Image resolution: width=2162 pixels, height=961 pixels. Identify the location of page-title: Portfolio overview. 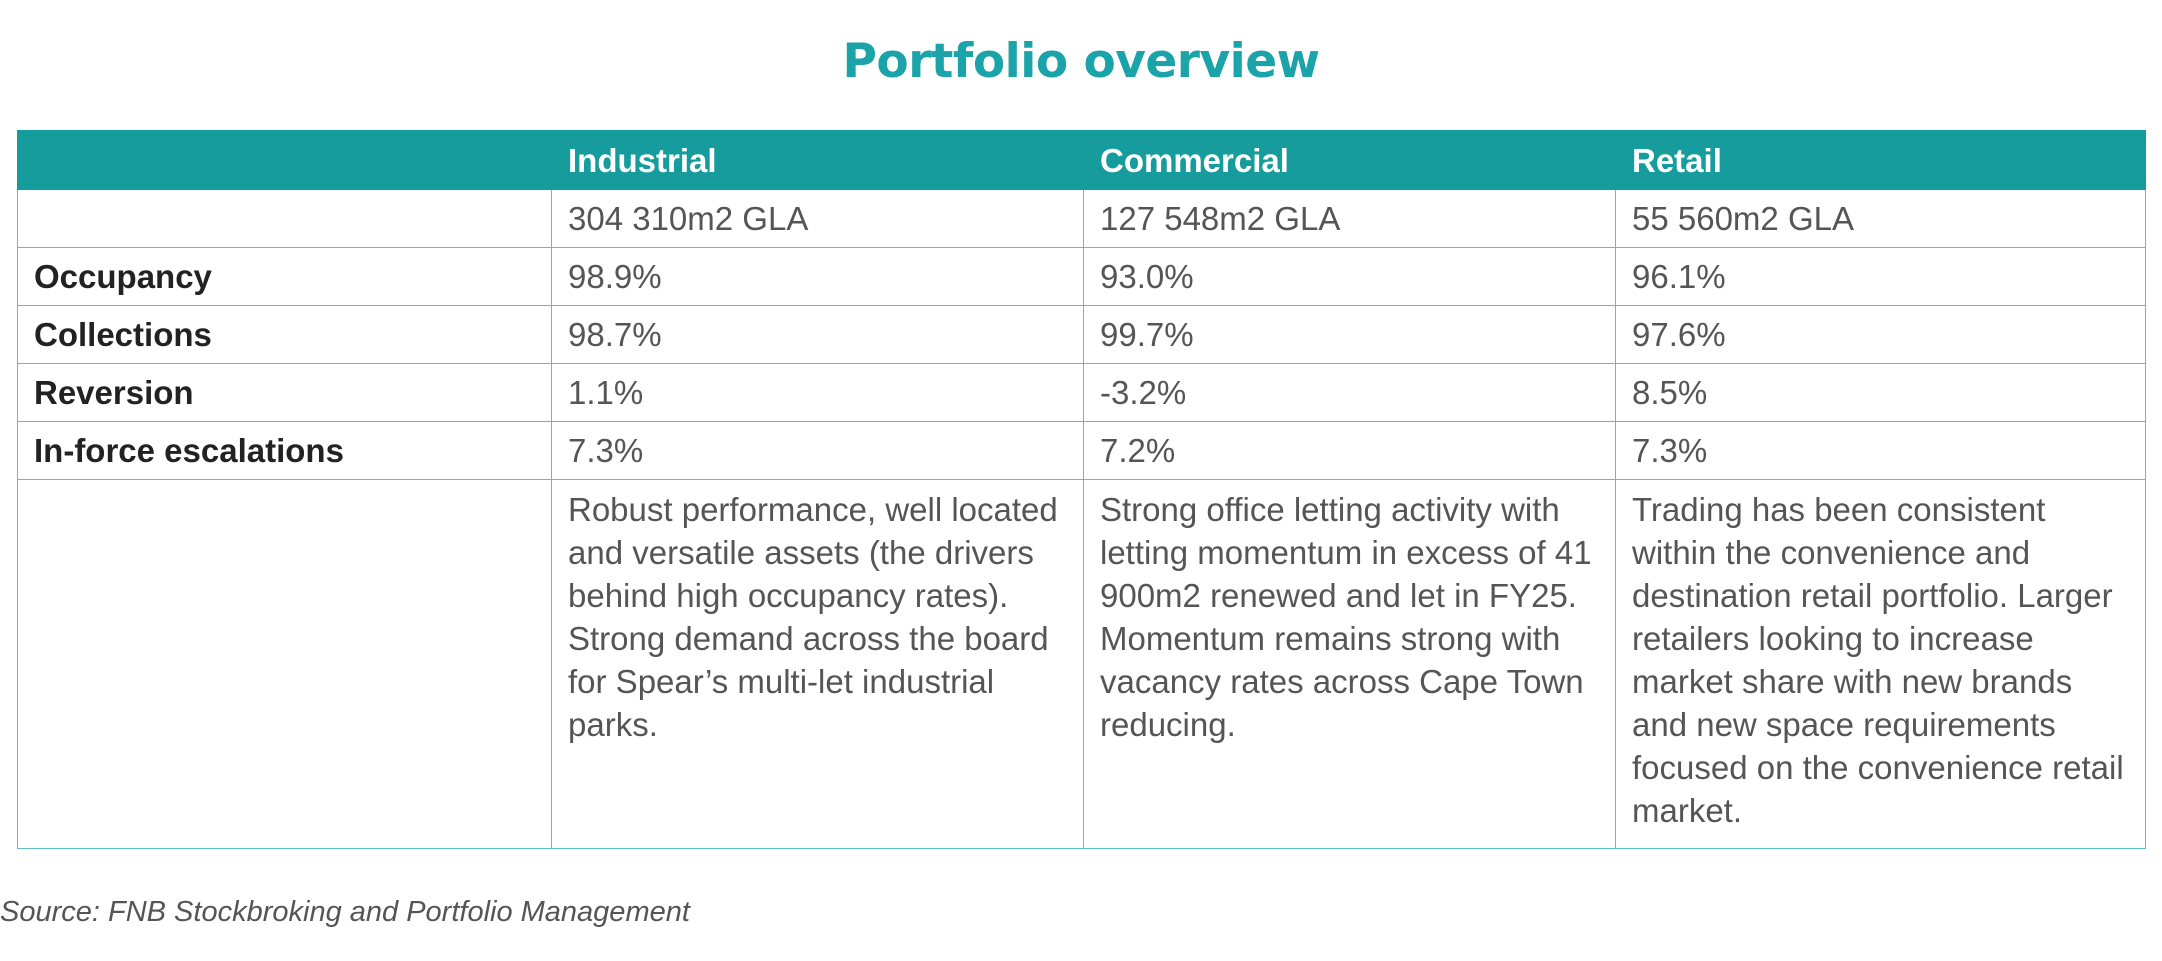
(1081, 61).